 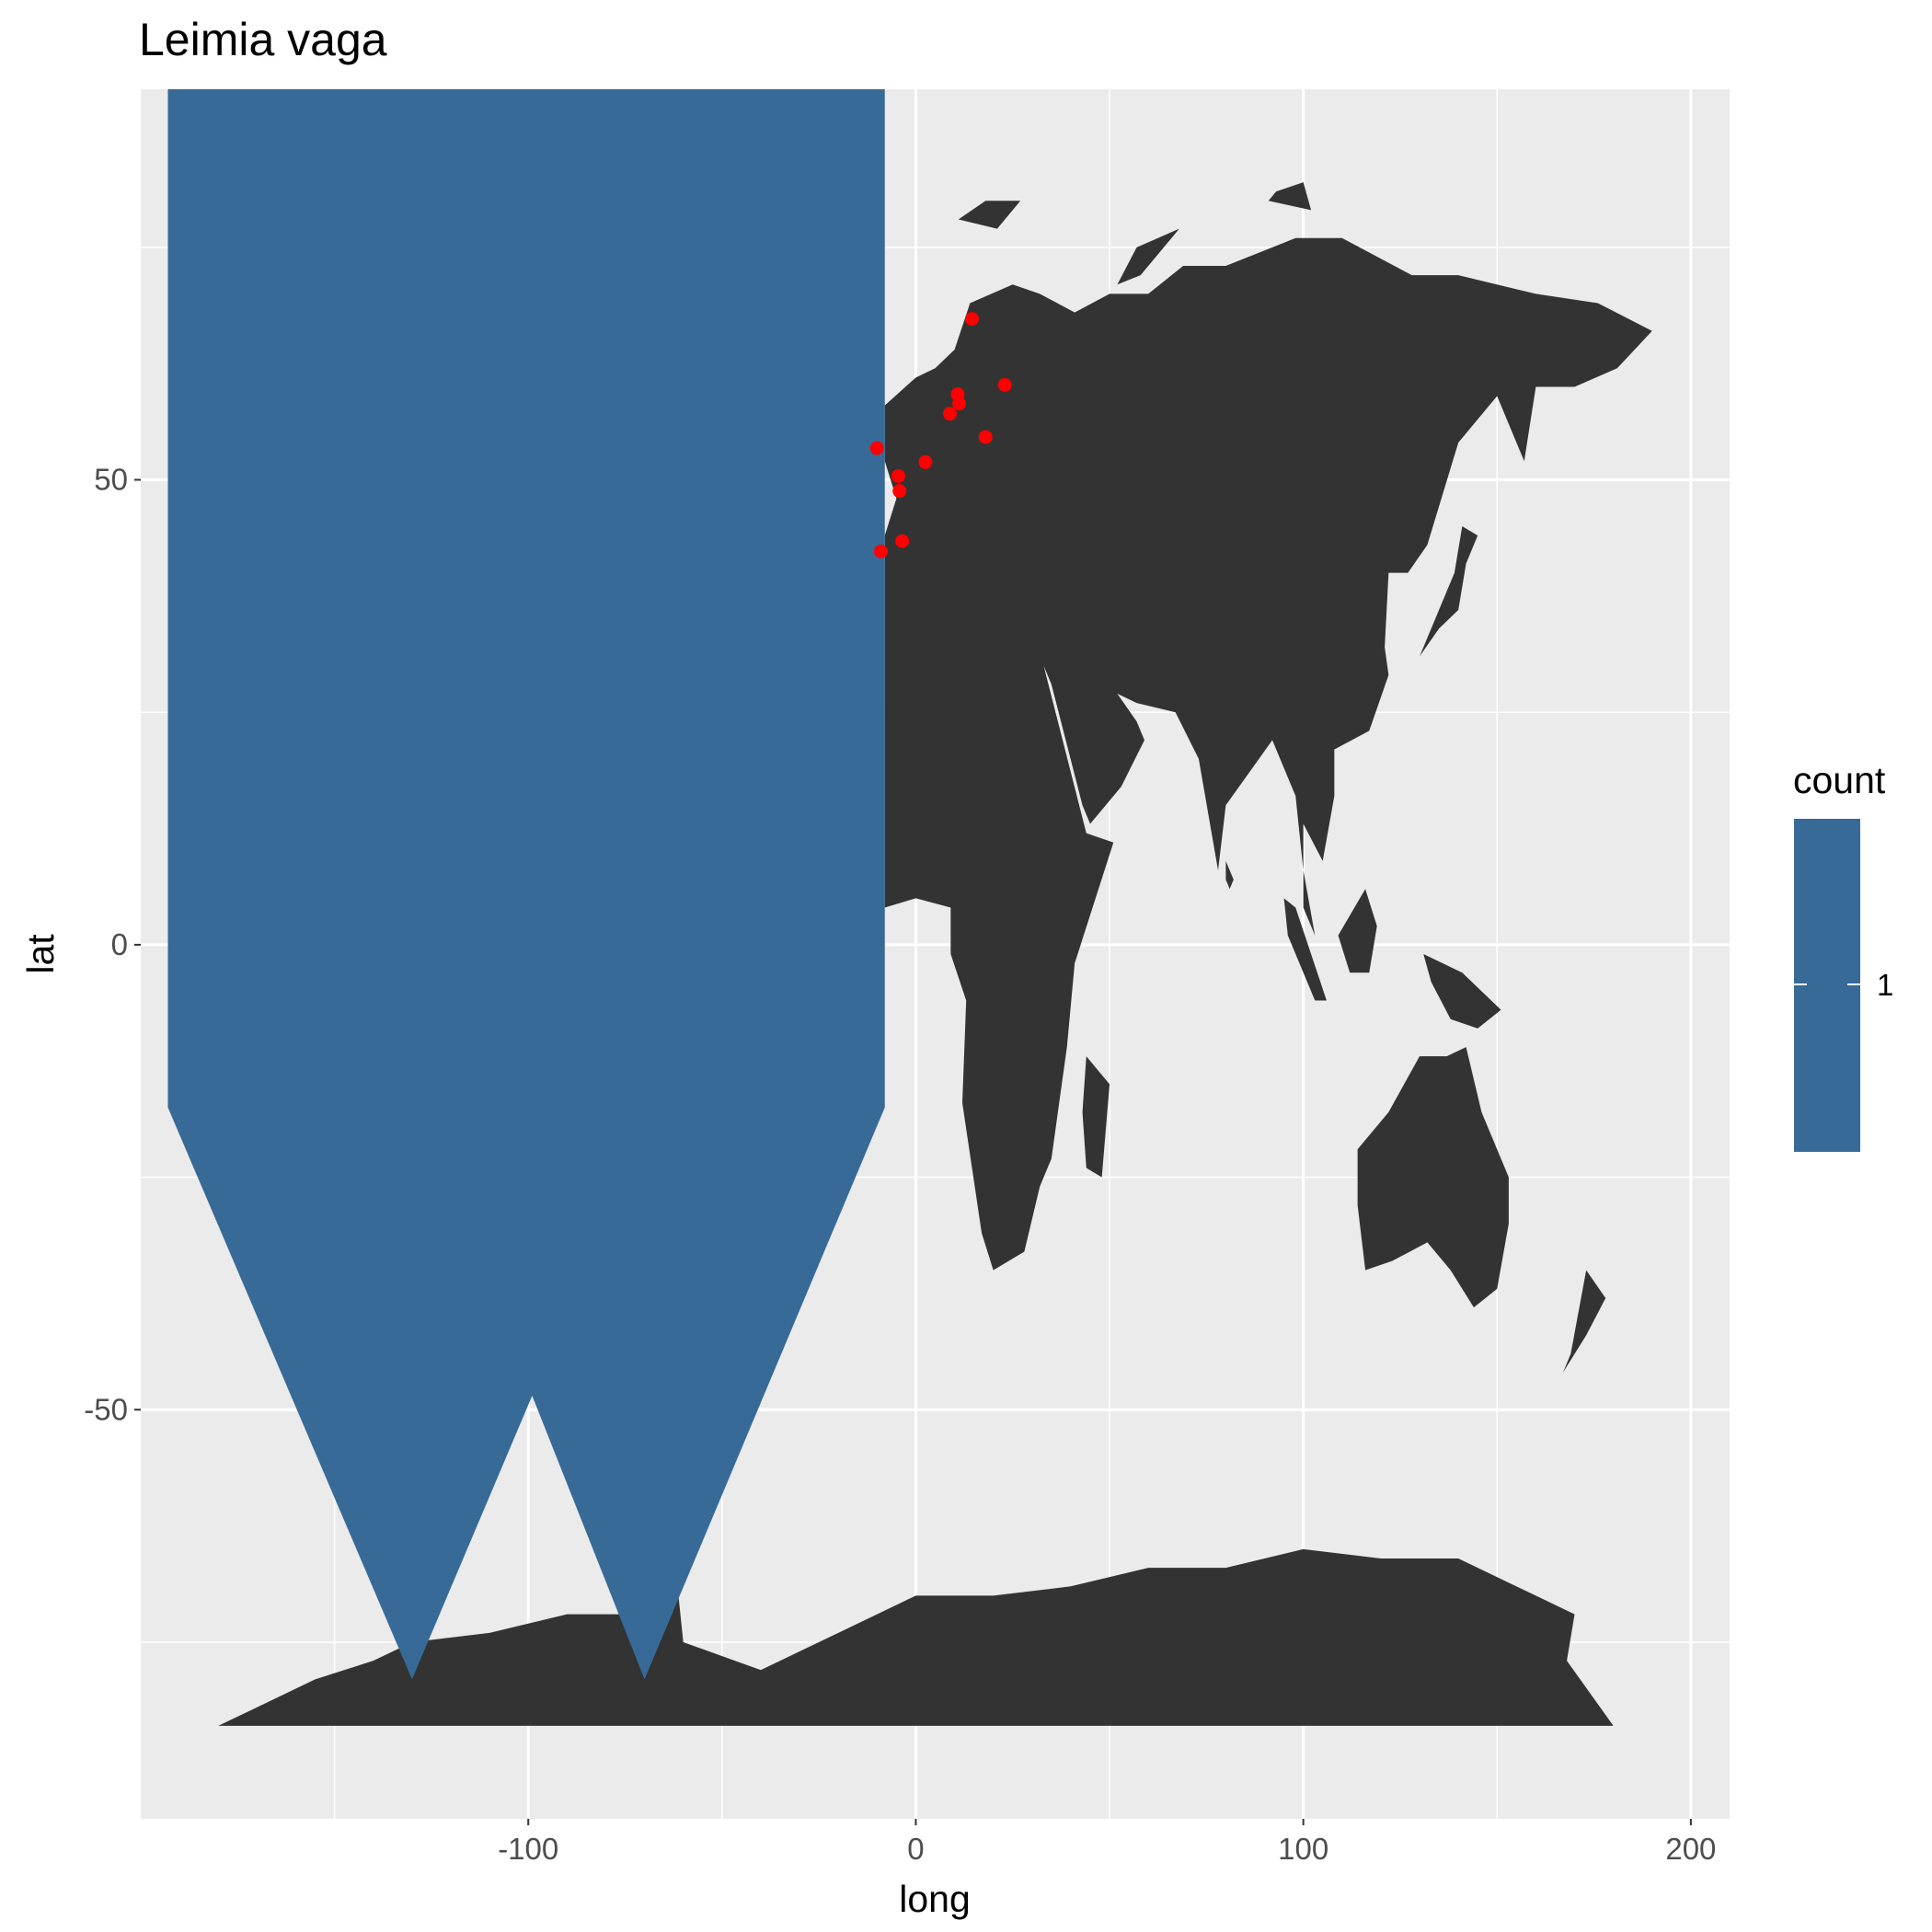 What do you see at coordinates (528, 1849) in the screenshot?
I see `x-tick-label: -100` at bounding box center [528, 1849].